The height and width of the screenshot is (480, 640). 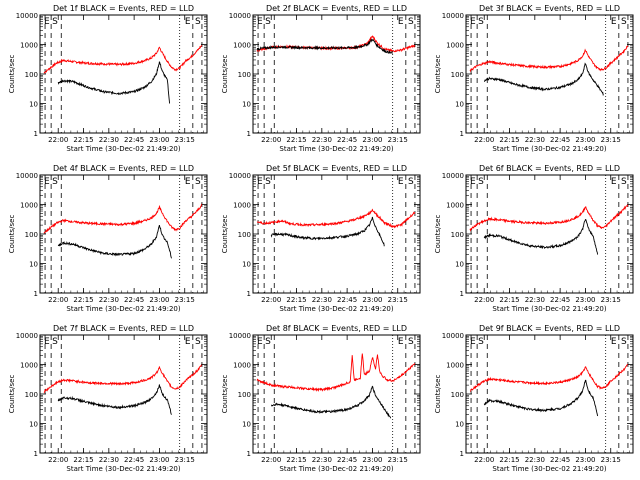 What do you see at coordinates (549, 168) in the screenshot?
I see `chart-title: Det 6f BLACK = Events, RED = LLD` at bounding box center [549, 168].